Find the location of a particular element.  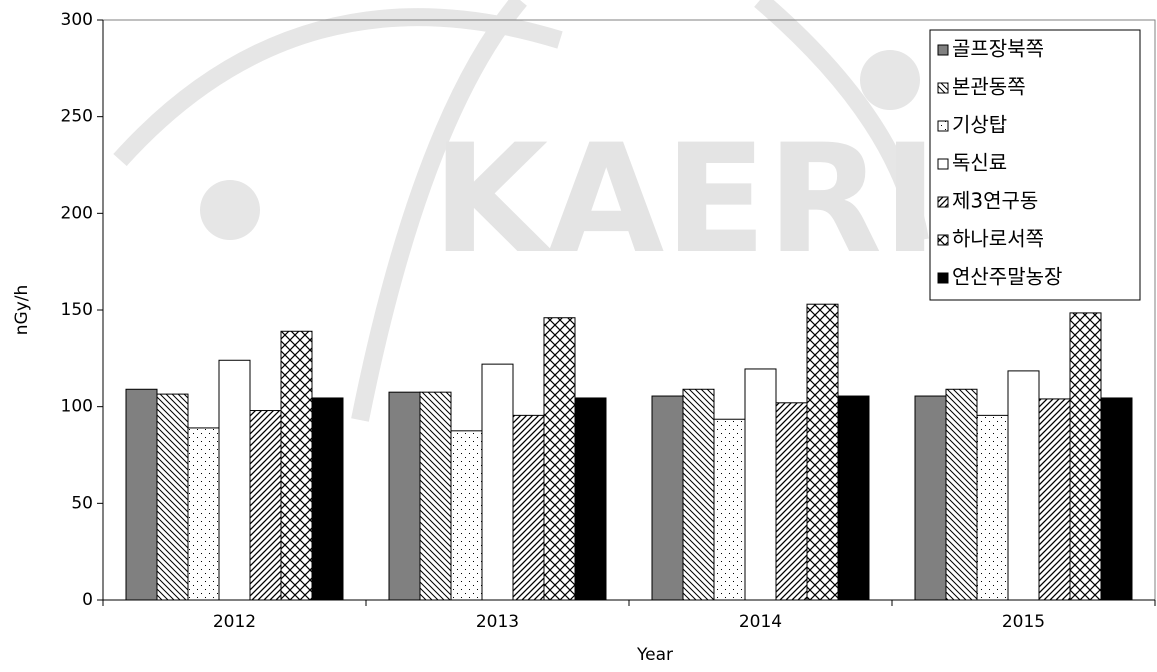

x-tick-label: 2014 is located at coordinates (760, 622).